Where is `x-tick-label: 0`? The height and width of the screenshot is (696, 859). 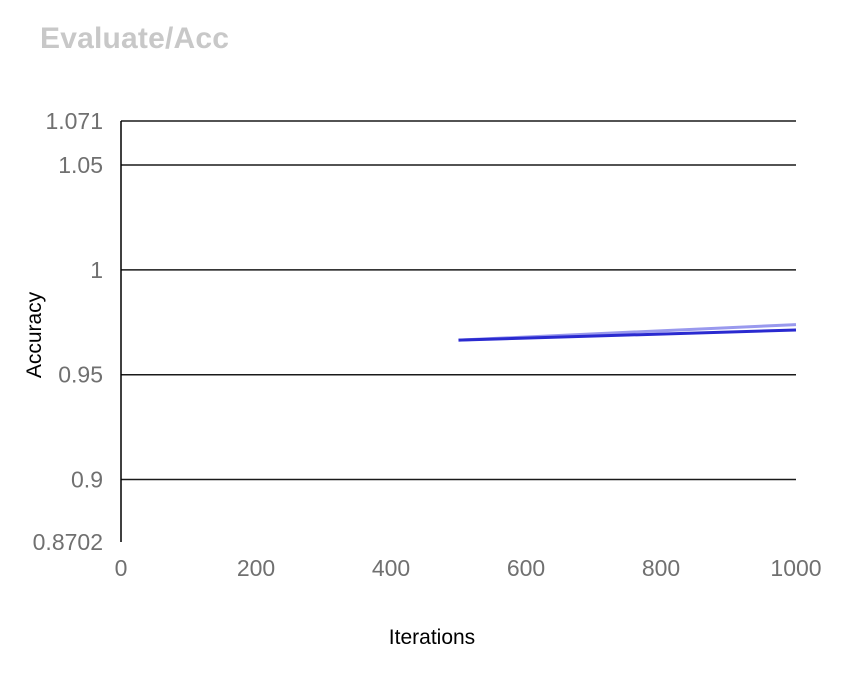 x-tick-label: 0 is located at coordinates (121, 568).